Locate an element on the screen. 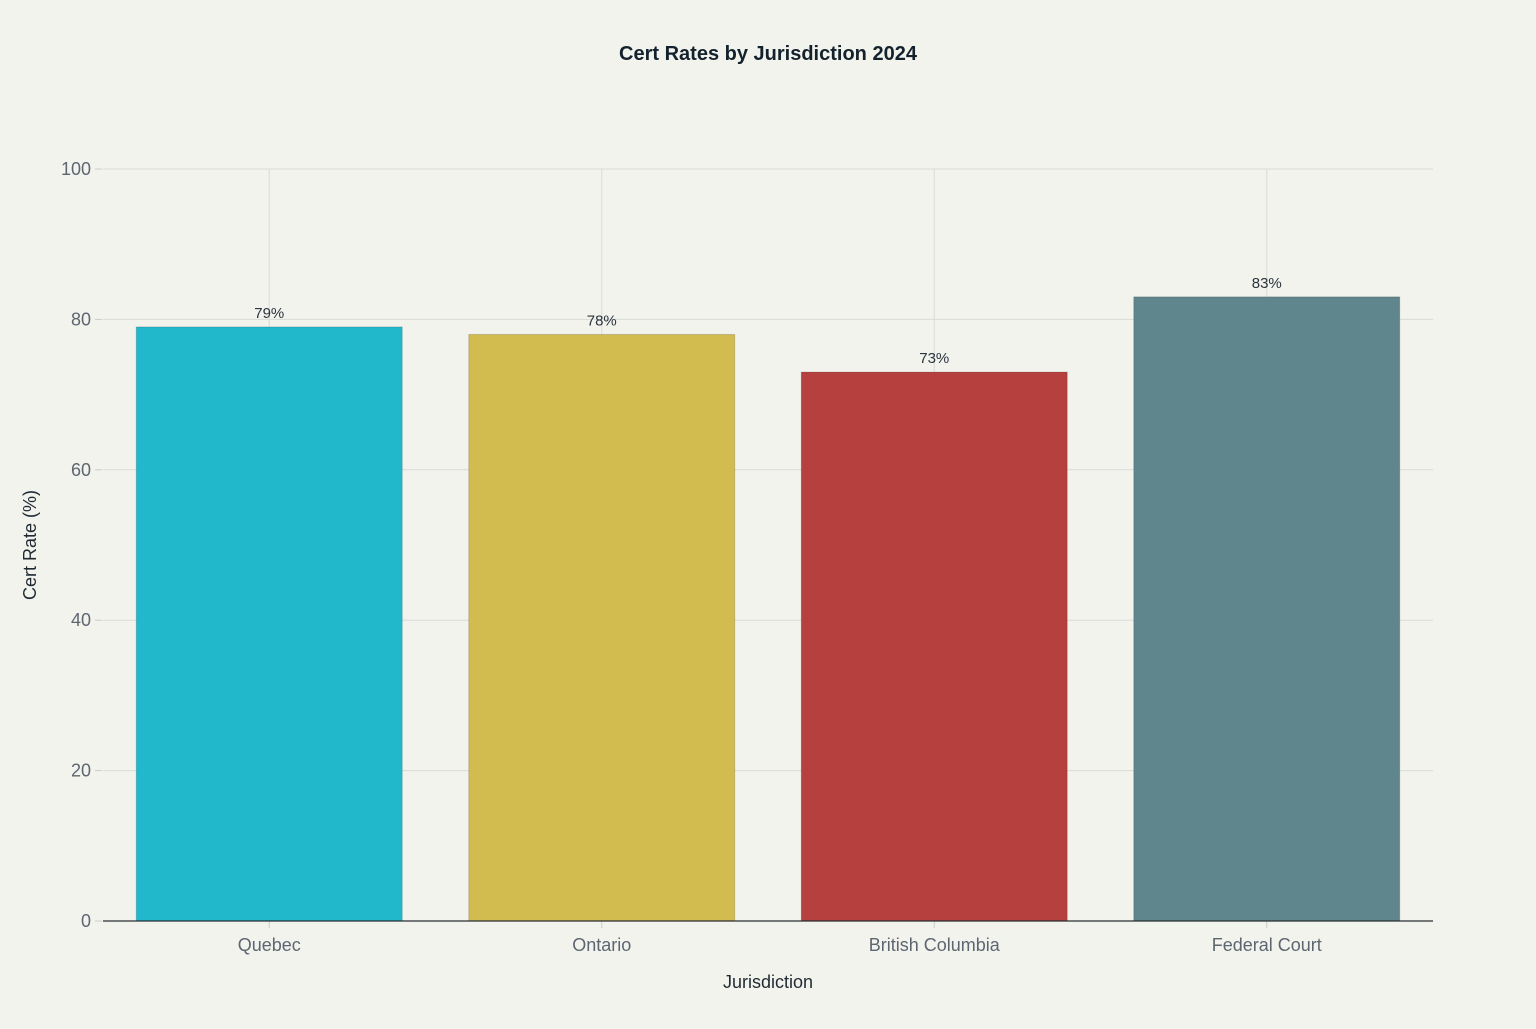 This screenshot has height=1029, width=1536. data-label: 73% is located at coordinates (934, 358).